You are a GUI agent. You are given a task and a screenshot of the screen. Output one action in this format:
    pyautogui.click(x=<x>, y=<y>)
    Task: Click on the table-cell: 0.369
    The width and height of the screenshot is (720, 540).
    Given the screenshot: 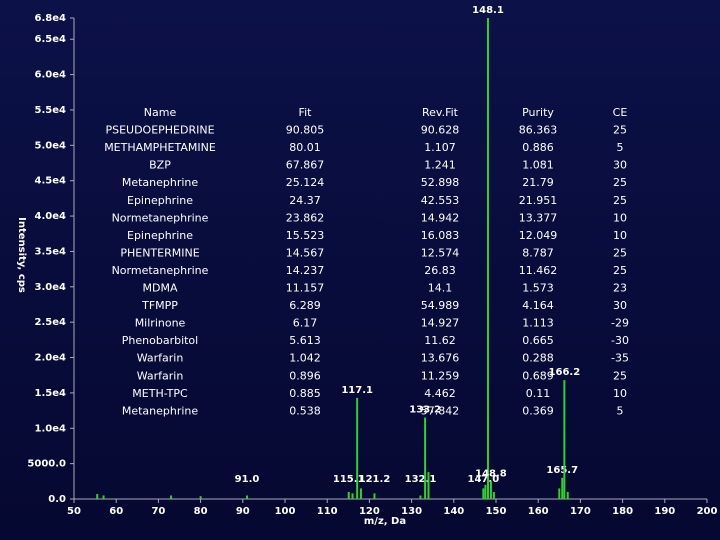 What is the action you would take?
    pyautogui.click(x=538, y=410)
    